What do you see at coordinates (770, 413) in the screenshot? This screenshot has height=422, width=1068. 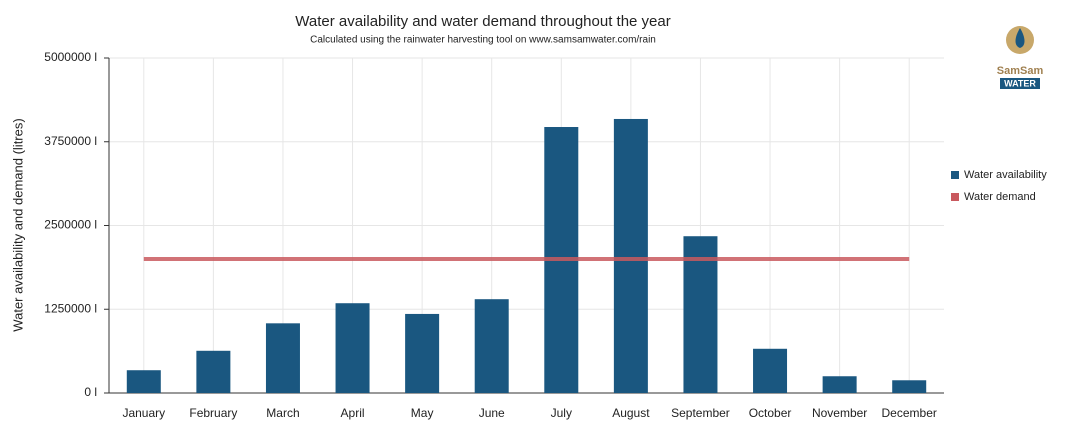 I see `x-tick-label: October` at bounding box center [770, 413].